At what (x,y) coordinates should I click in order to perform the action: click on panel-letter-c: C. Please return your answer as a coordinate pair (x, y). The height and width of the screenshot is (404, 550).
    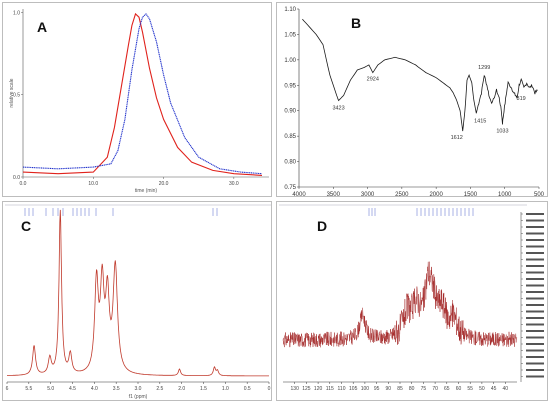
    Looking at the image, I should click on (26, 226).